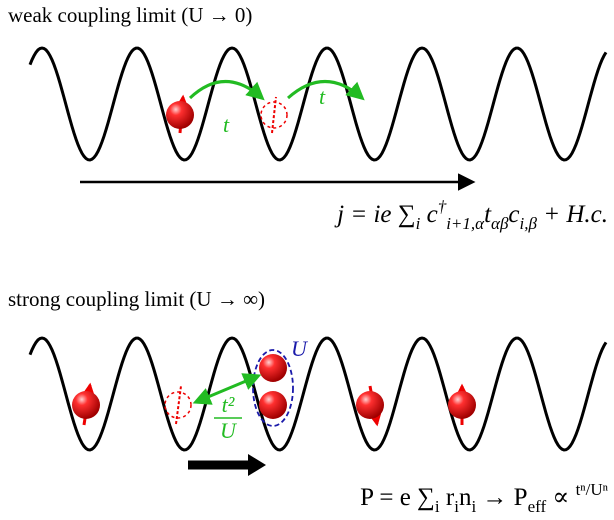 The height and width of the screenshot is (520, 614). Describe the element at coordinates (442, 206) in the screenshot. I see `equation-part: †` at that location.